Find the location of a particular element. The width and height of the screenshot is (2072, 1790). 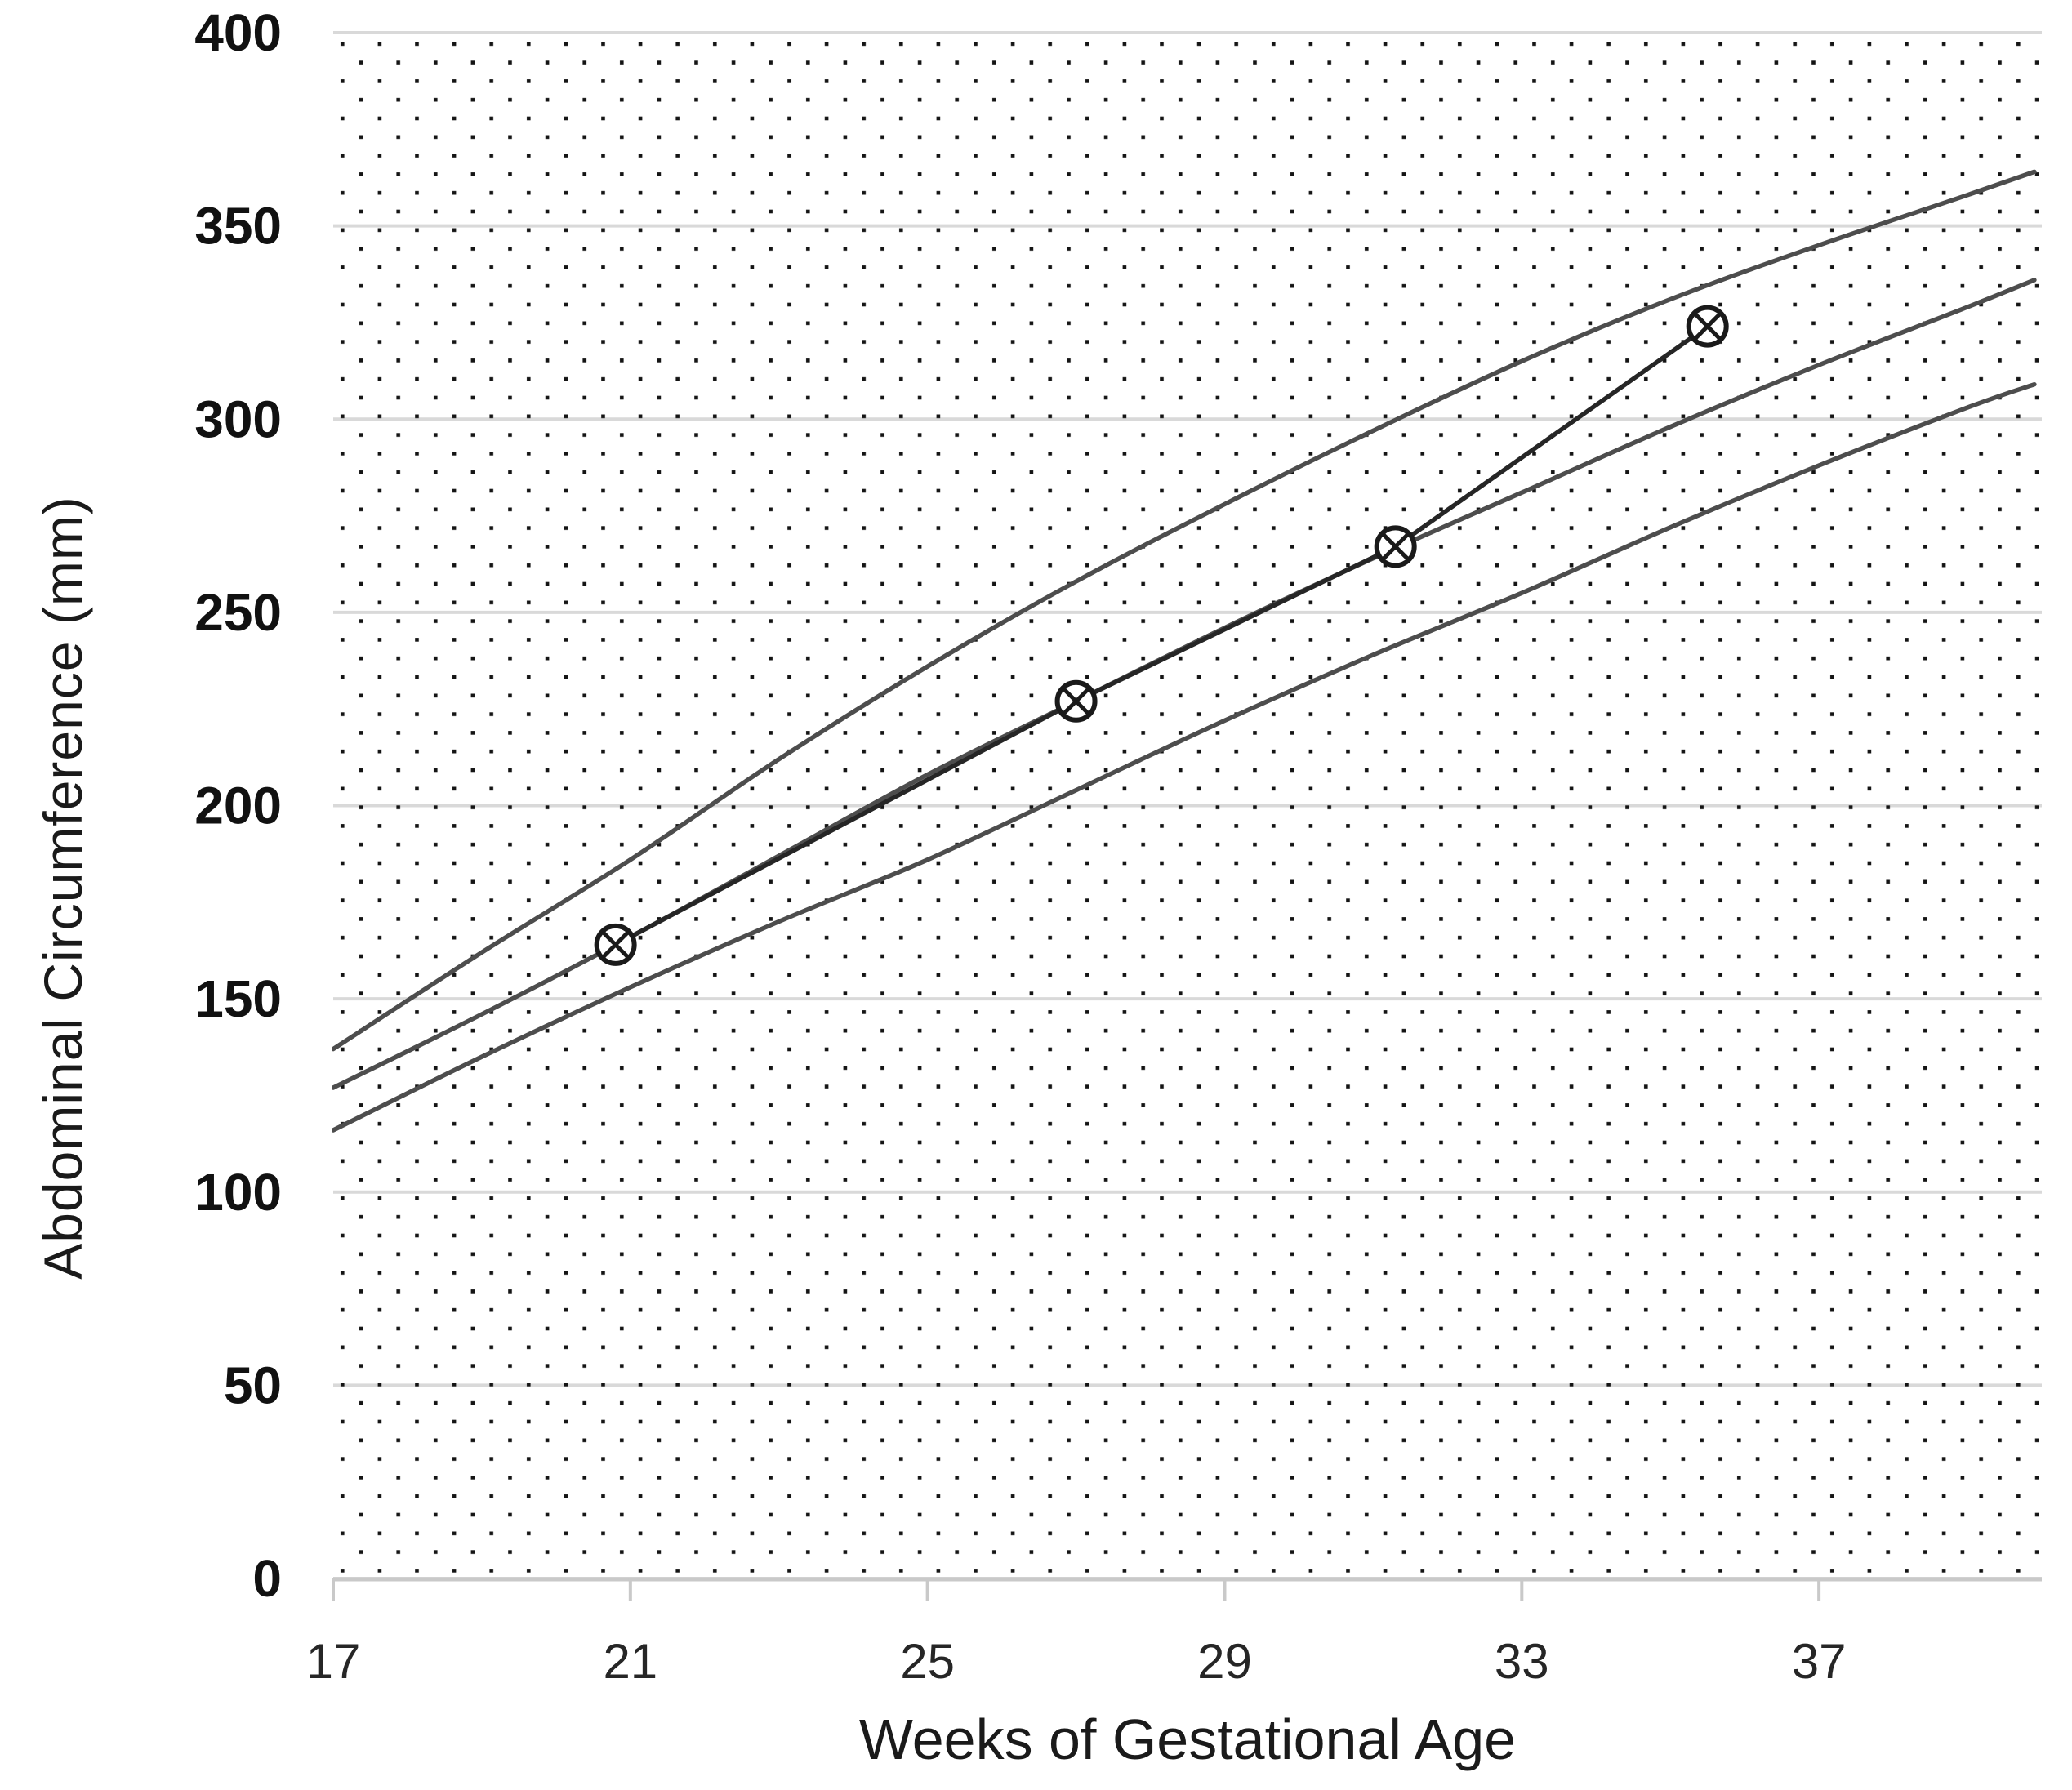

y-tick-label-200: 200 is located at coordinates (238, 806).